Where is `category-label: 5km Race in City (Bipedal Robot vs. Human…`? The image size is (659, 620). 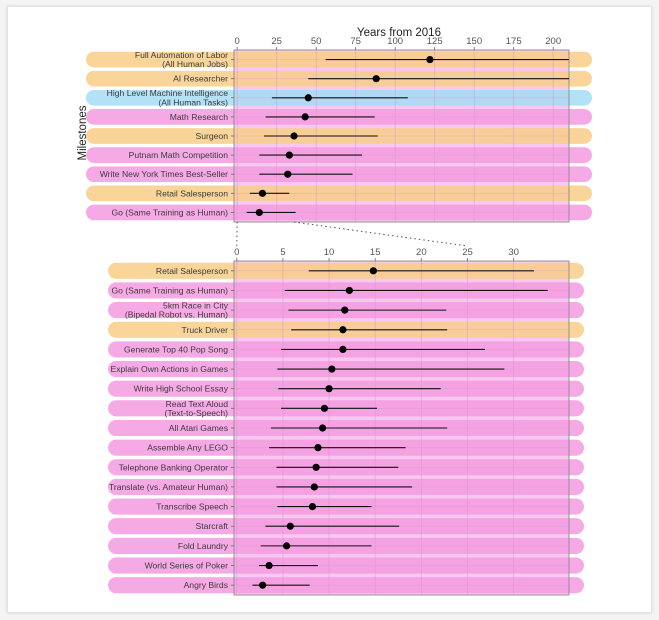
category-label: 5km Race in City (Bipedal Robot vs. Human… is located at coordinates (177, 310).